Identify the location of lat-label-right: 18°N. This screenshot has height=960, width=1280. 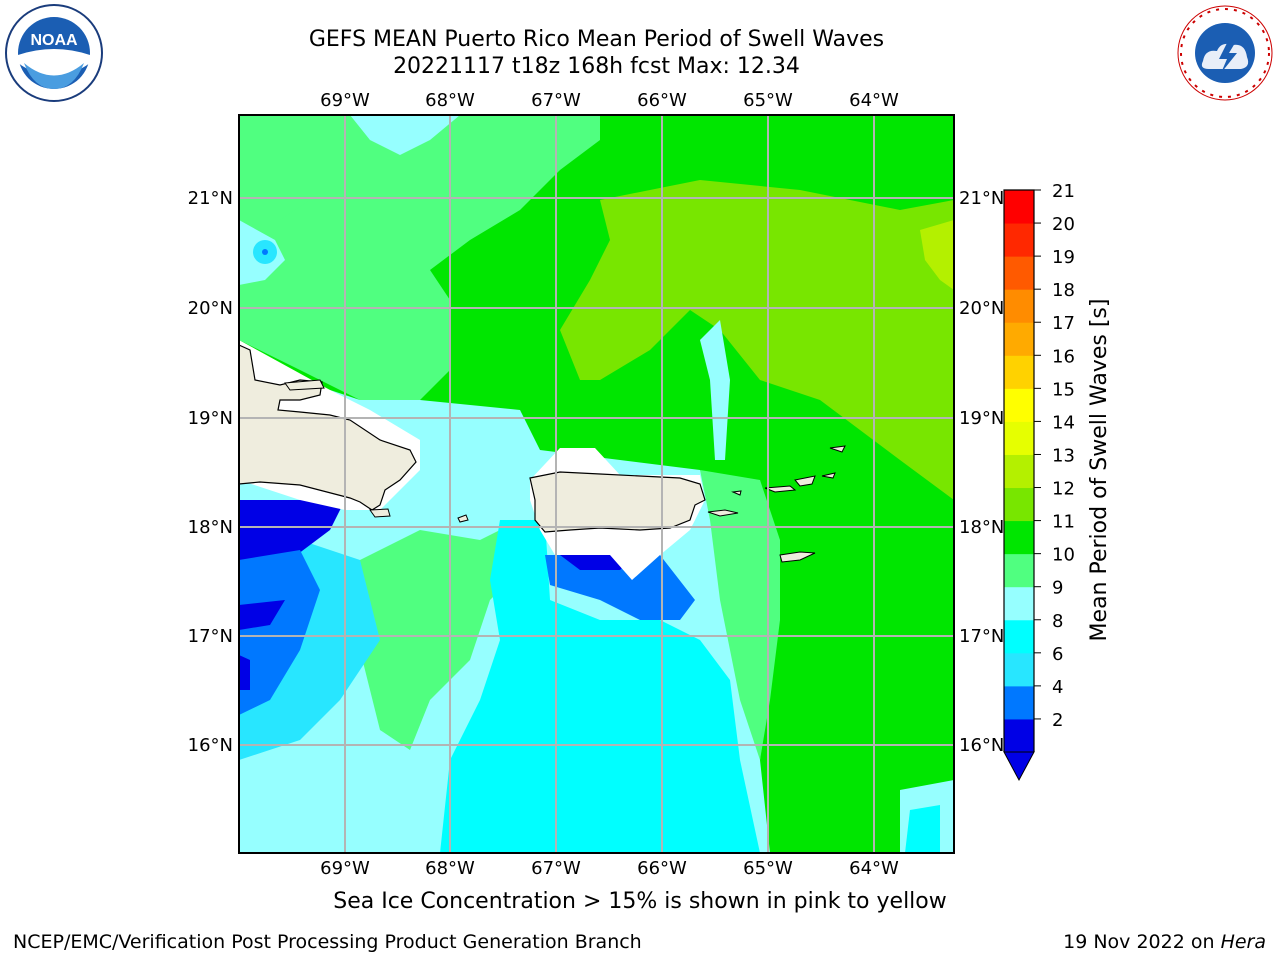
(981, 527).